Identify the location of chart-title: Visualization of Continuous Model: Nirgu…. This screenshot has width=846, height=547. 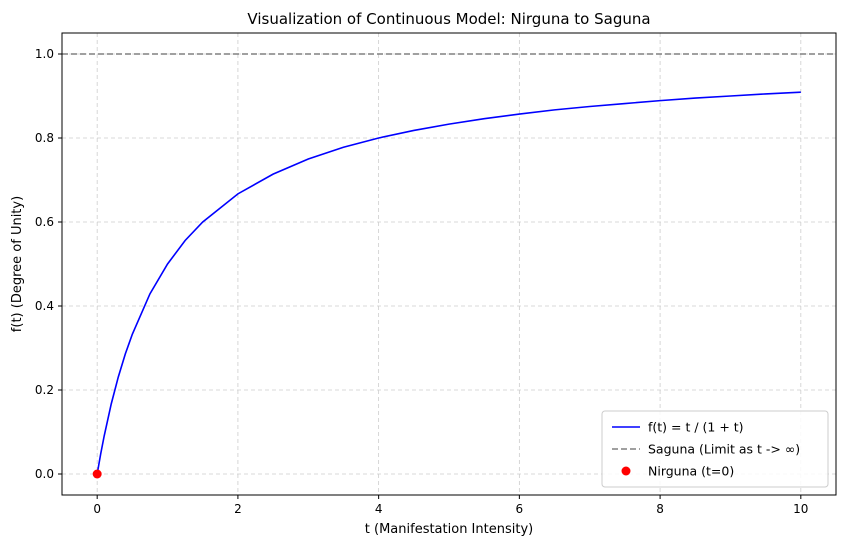
(448, 19).